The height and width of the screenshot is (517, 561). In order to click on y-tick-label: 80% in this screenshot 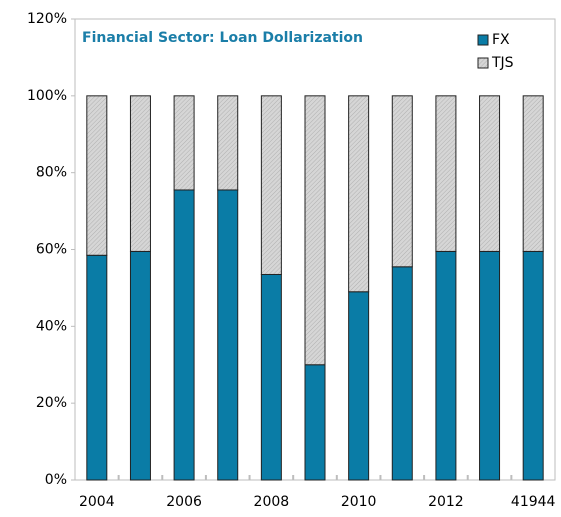, I will do `click(51, 173)`.